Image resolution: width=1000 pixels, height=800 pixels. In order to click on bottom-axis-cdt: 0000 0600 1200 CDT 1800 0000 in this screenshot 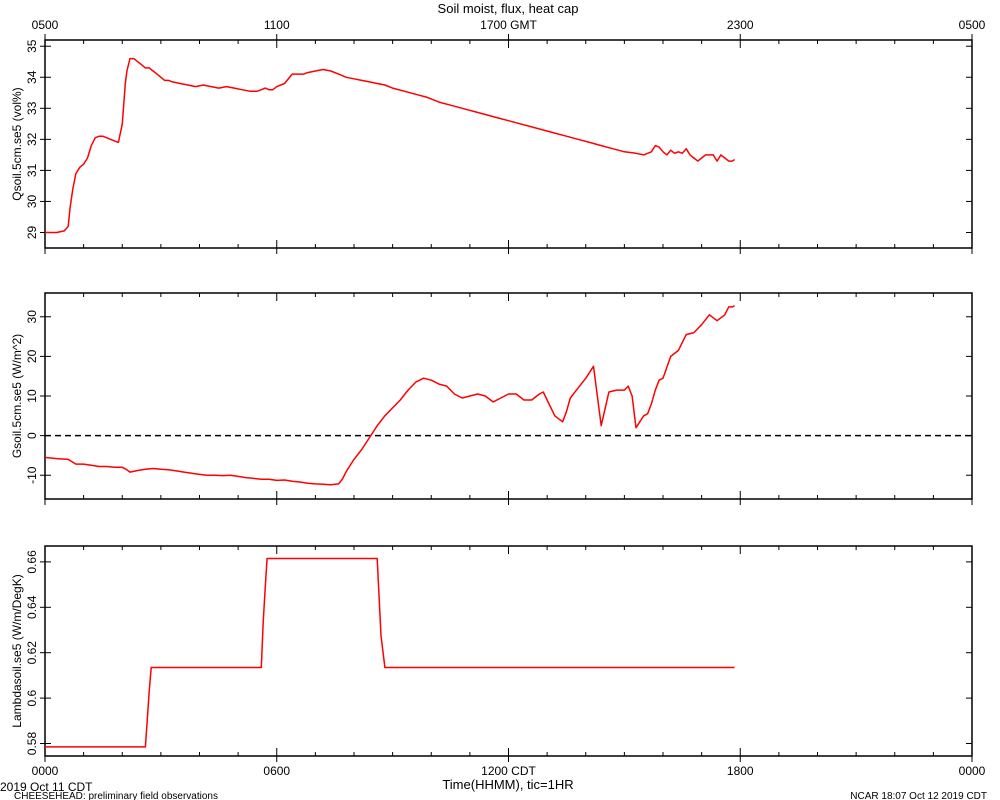, I will do `click(509, 771)`.